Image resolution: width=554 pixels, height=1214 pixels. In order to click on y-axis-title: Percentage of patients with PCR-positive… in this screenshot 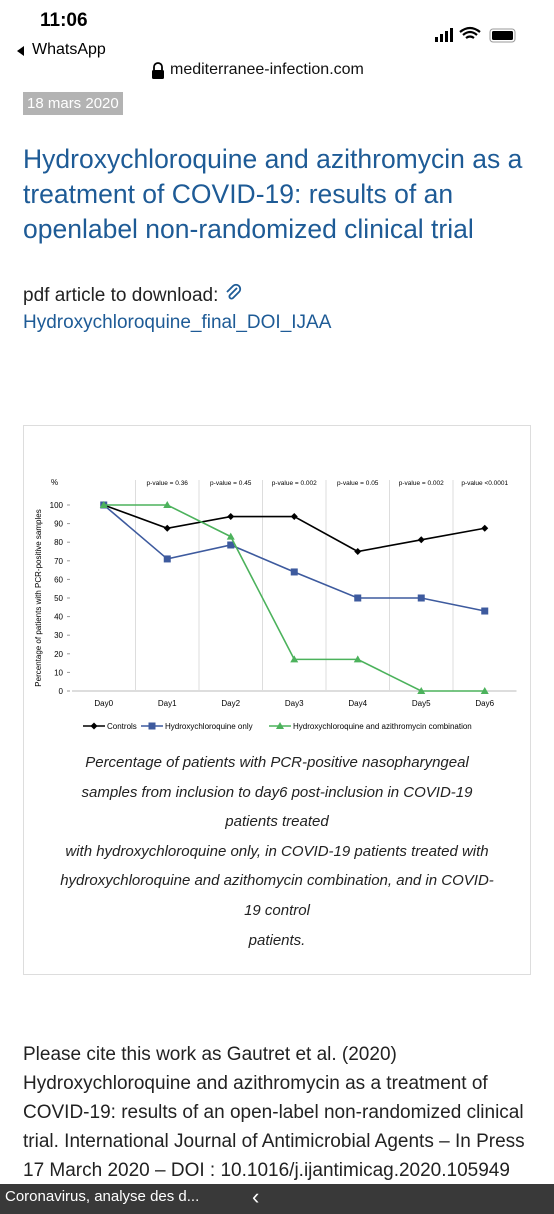, I will do `click(38, 597)`.